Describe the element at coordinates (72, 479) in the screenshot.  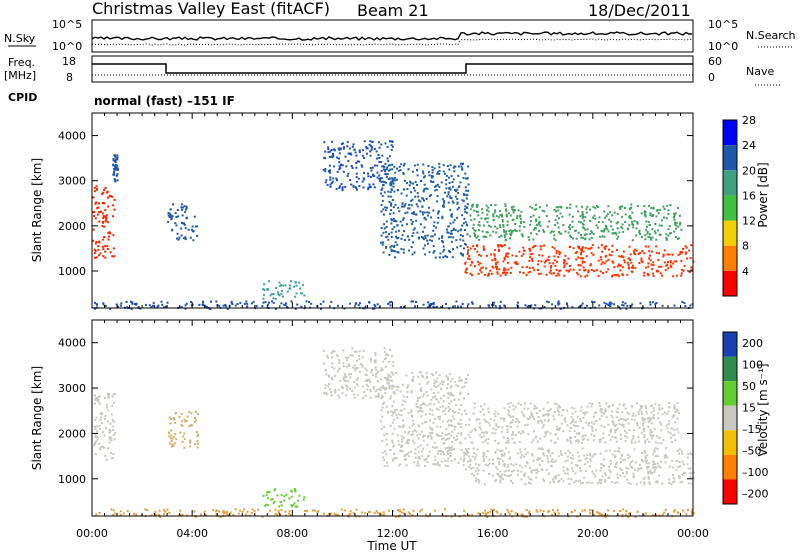
I see `velocity-ytick-label: 1000` at that location.